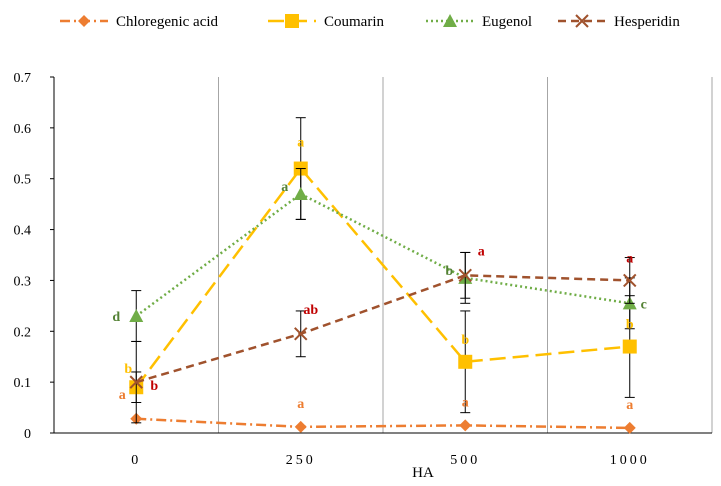 This screenshot has width=721, height=486. I want to click on legend-label: Eugenol, so click(507, 22).